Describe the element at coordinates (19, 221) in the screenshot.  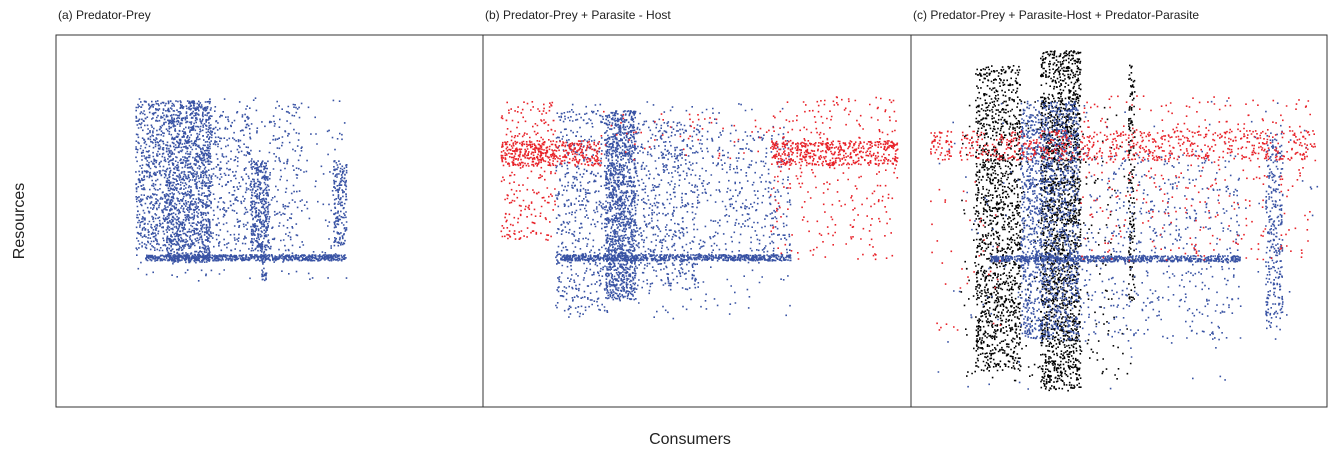
I see `y-axis-label: Resources` at that location.